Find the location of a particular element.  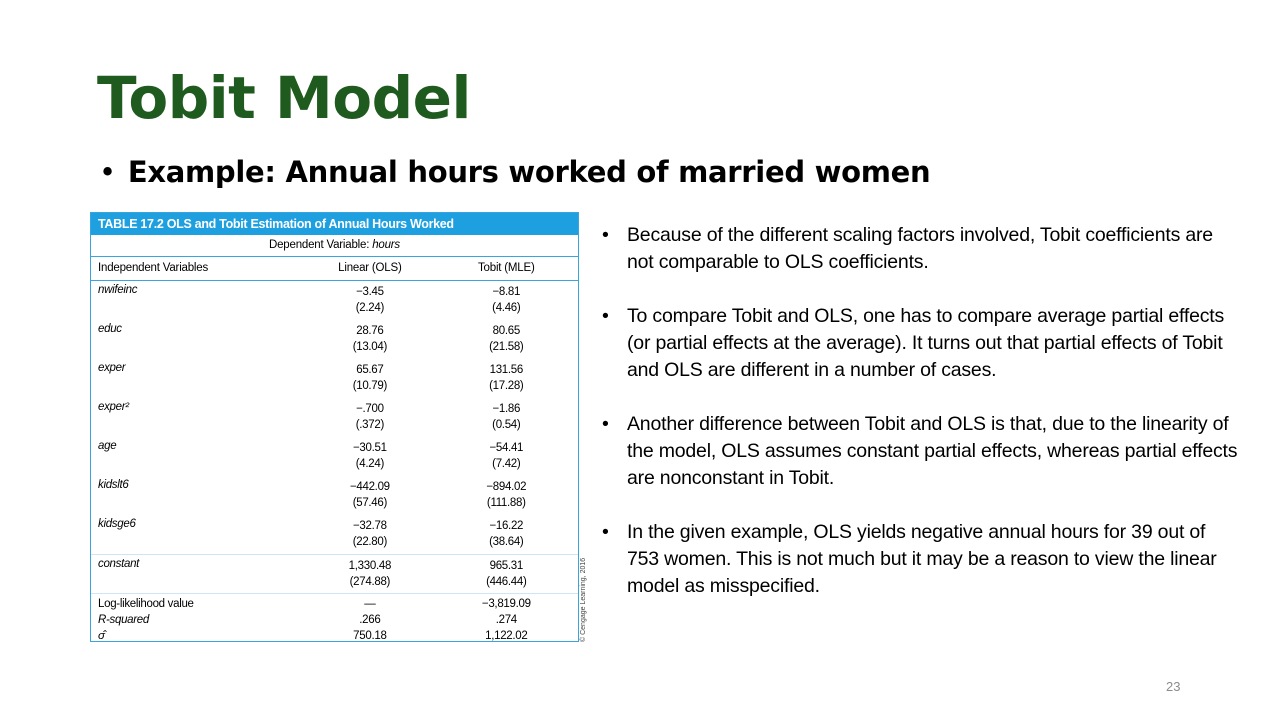

stat-row: Log-likelihood value — −3,819.09 is located at coordinates (334, 604).